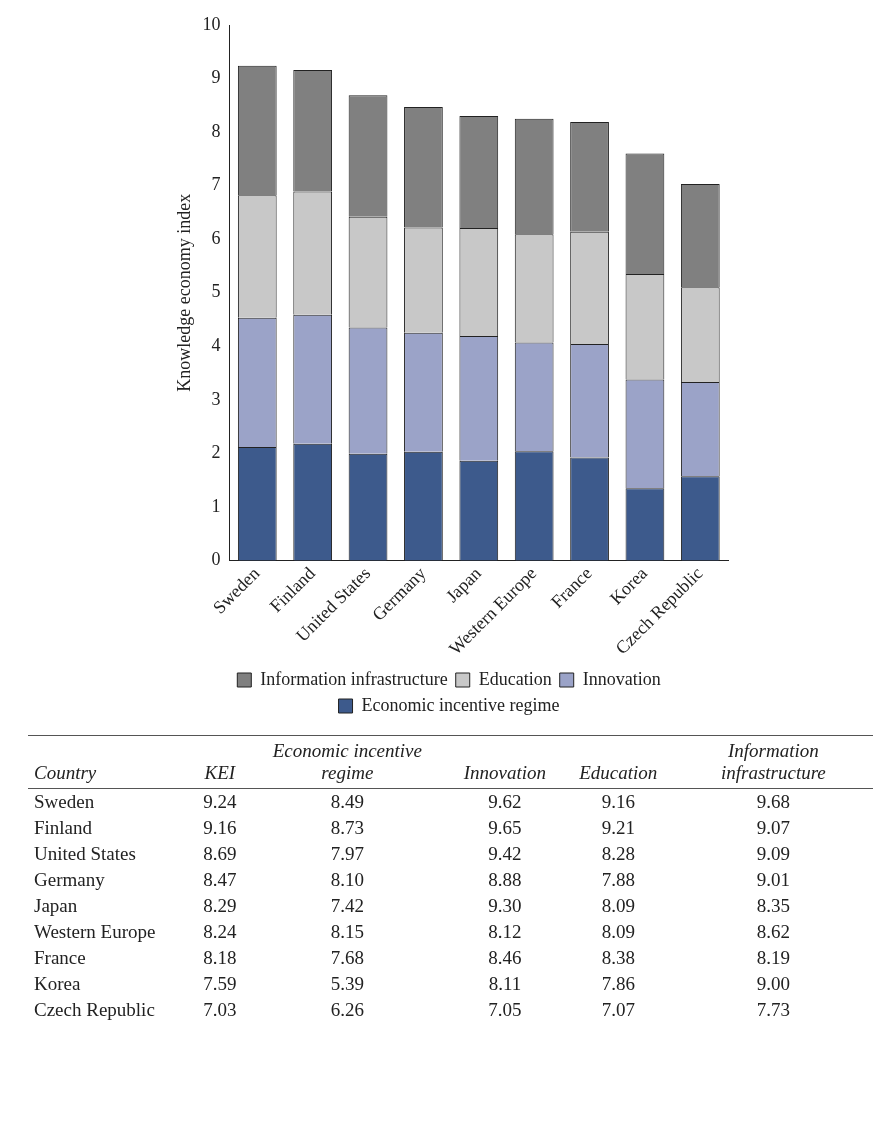  Describe the element at coordinates (69, 880) in the screenshot. I see `category-label: Germany` at that location.